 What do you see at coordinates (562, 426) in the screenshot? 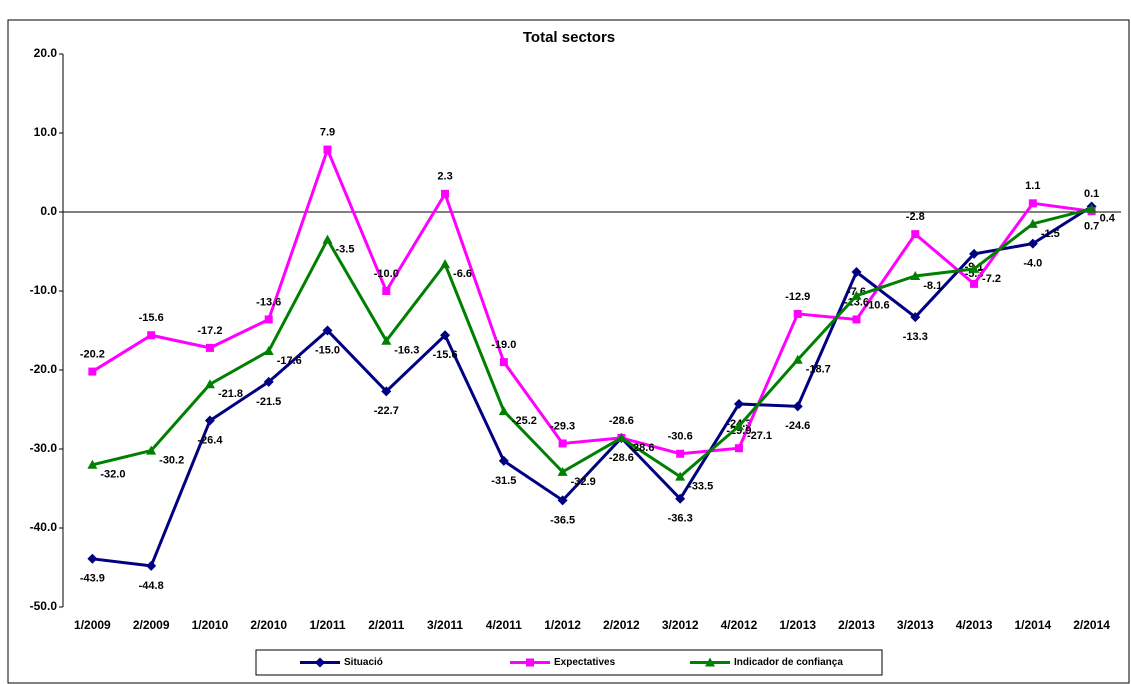
I see `value-label: -29.3` at bounding box center [562, 426].